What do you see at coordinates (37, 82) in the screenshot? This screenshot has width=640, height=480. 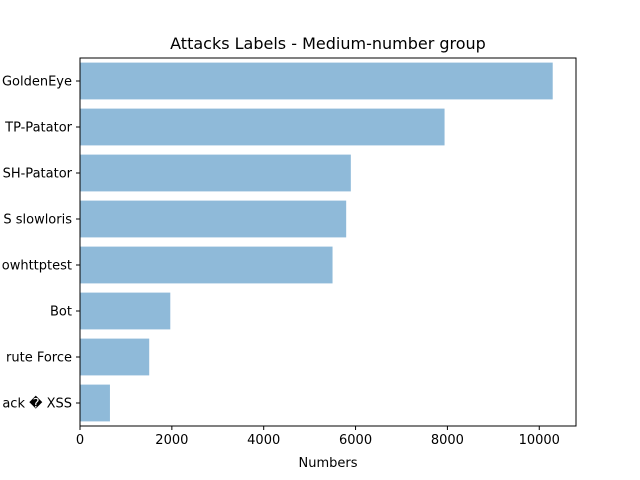 I see `y-tick-label: GoldenEye` at bounding box center [37, 82].